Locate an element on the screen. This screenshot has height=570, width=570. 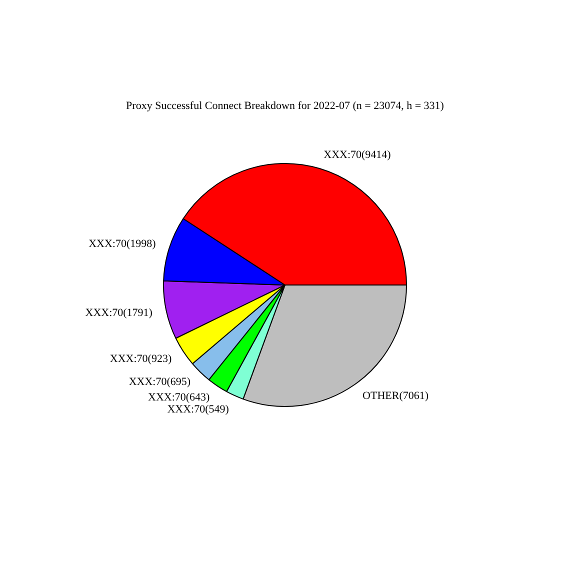
slice-label: XXX:70(9414) is located at coordinates (358, 155).